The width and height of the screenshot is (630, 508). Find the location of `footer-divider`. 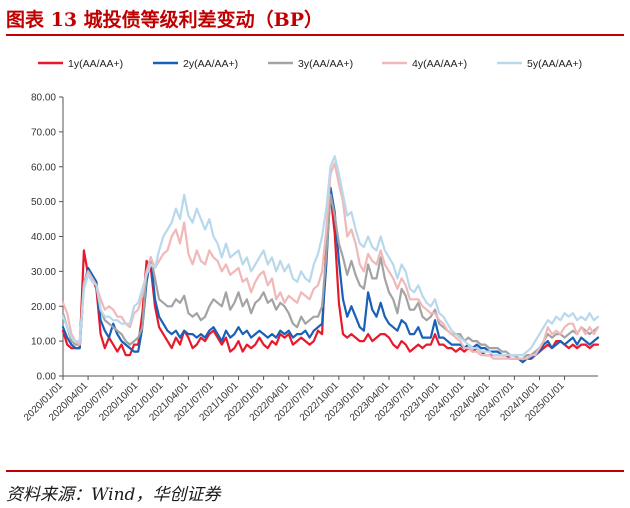

footer-divider is located at coordinates (315, 471).